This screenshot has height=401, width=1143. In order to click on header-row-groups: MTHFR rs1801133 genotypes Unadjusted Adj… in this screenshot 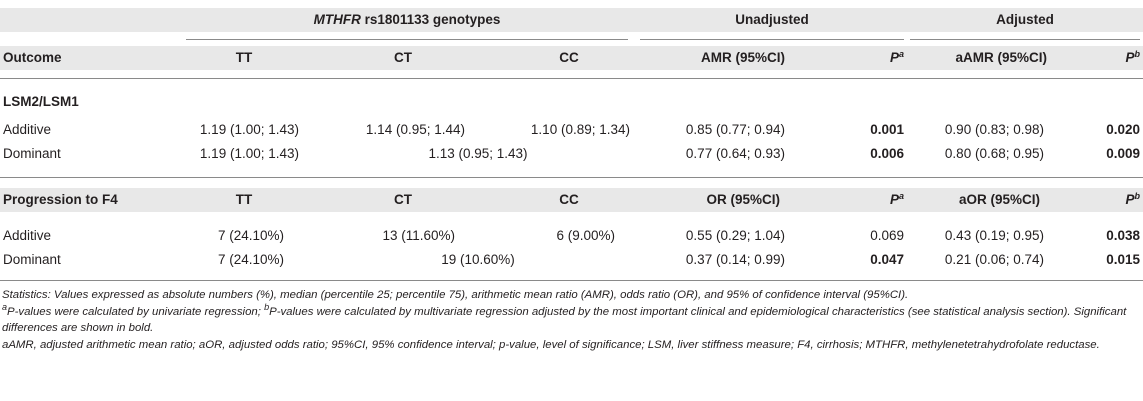, I will do `click(571, 20)`.